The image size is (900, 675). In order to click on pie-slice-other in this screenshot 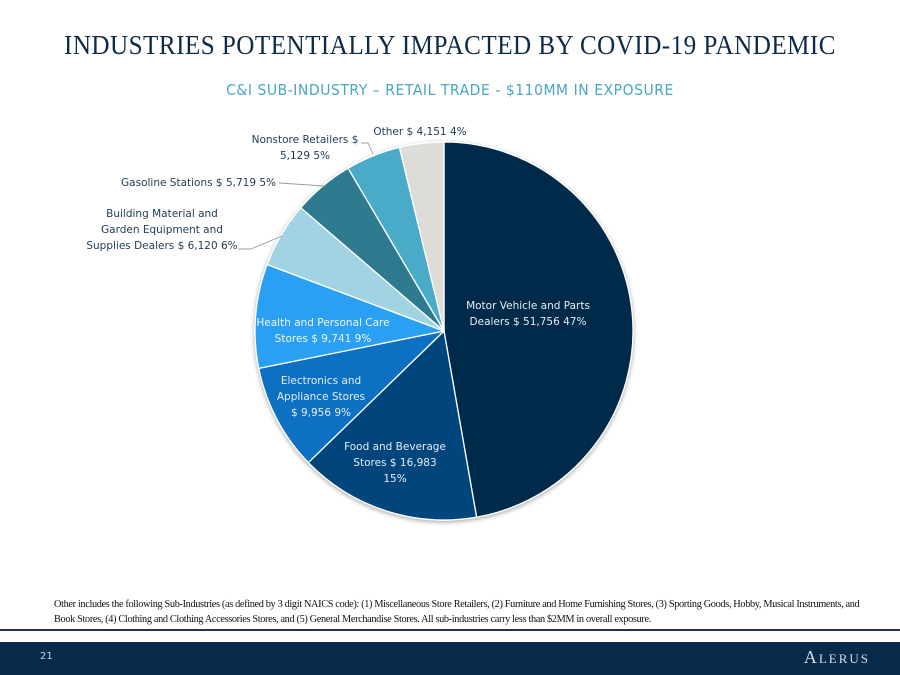, I will do `click(421, 236)`.